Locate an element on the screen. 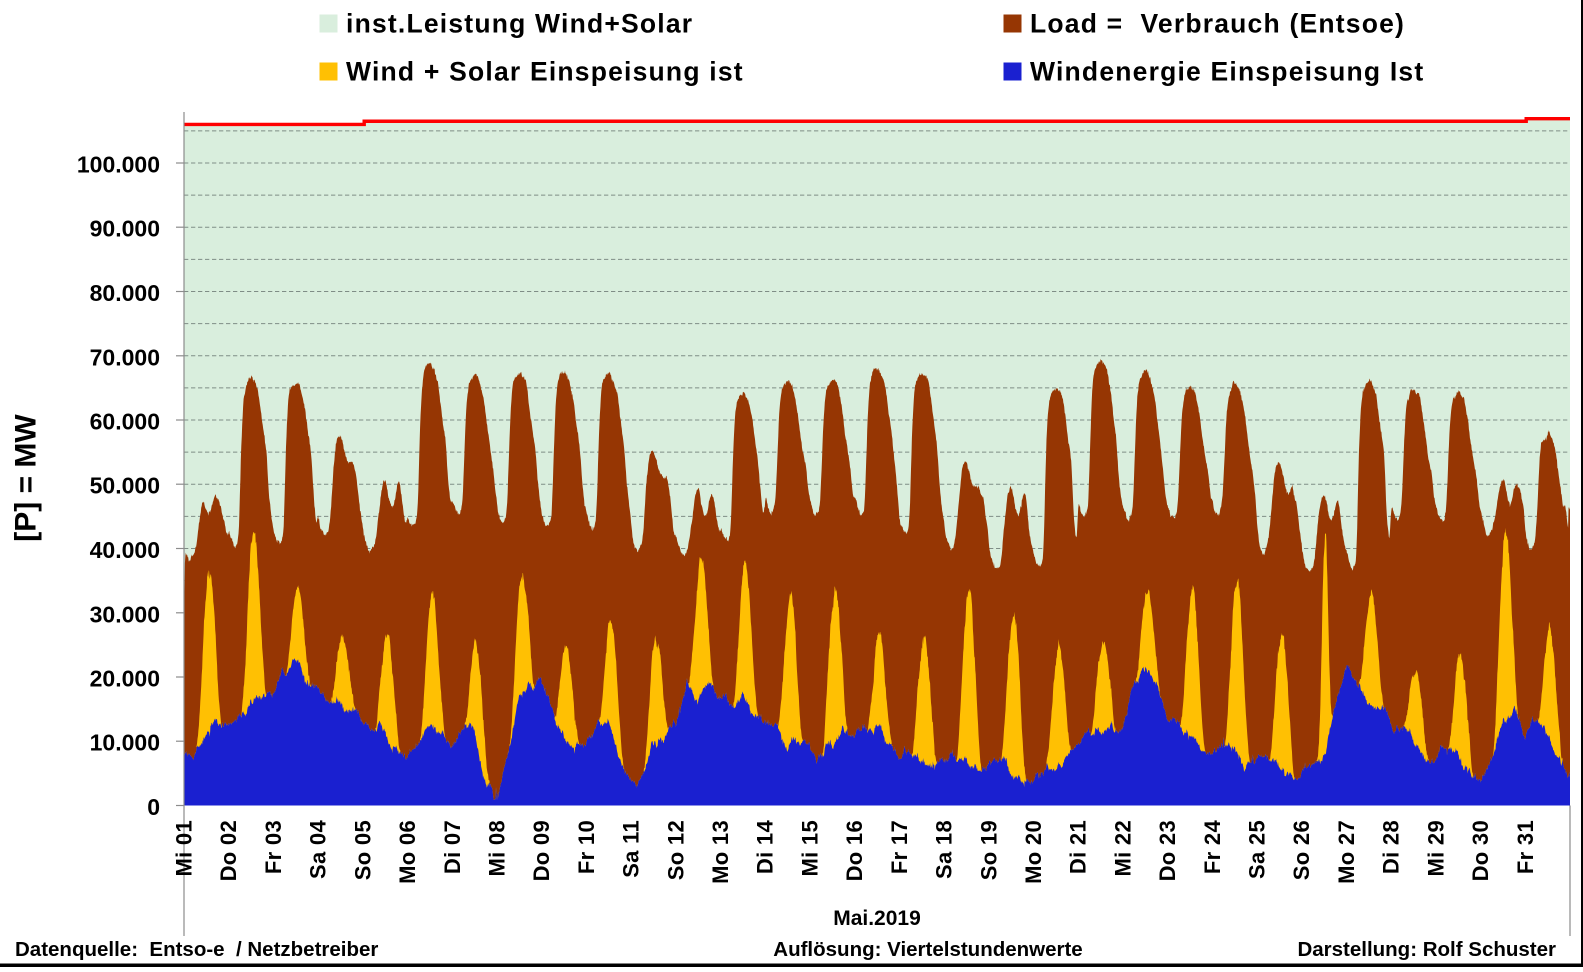 The height and width of the screenshot is (972, 1583). svg-text: Load = Verbrauch (Entsoe) is located at coordinates (1217, 24).